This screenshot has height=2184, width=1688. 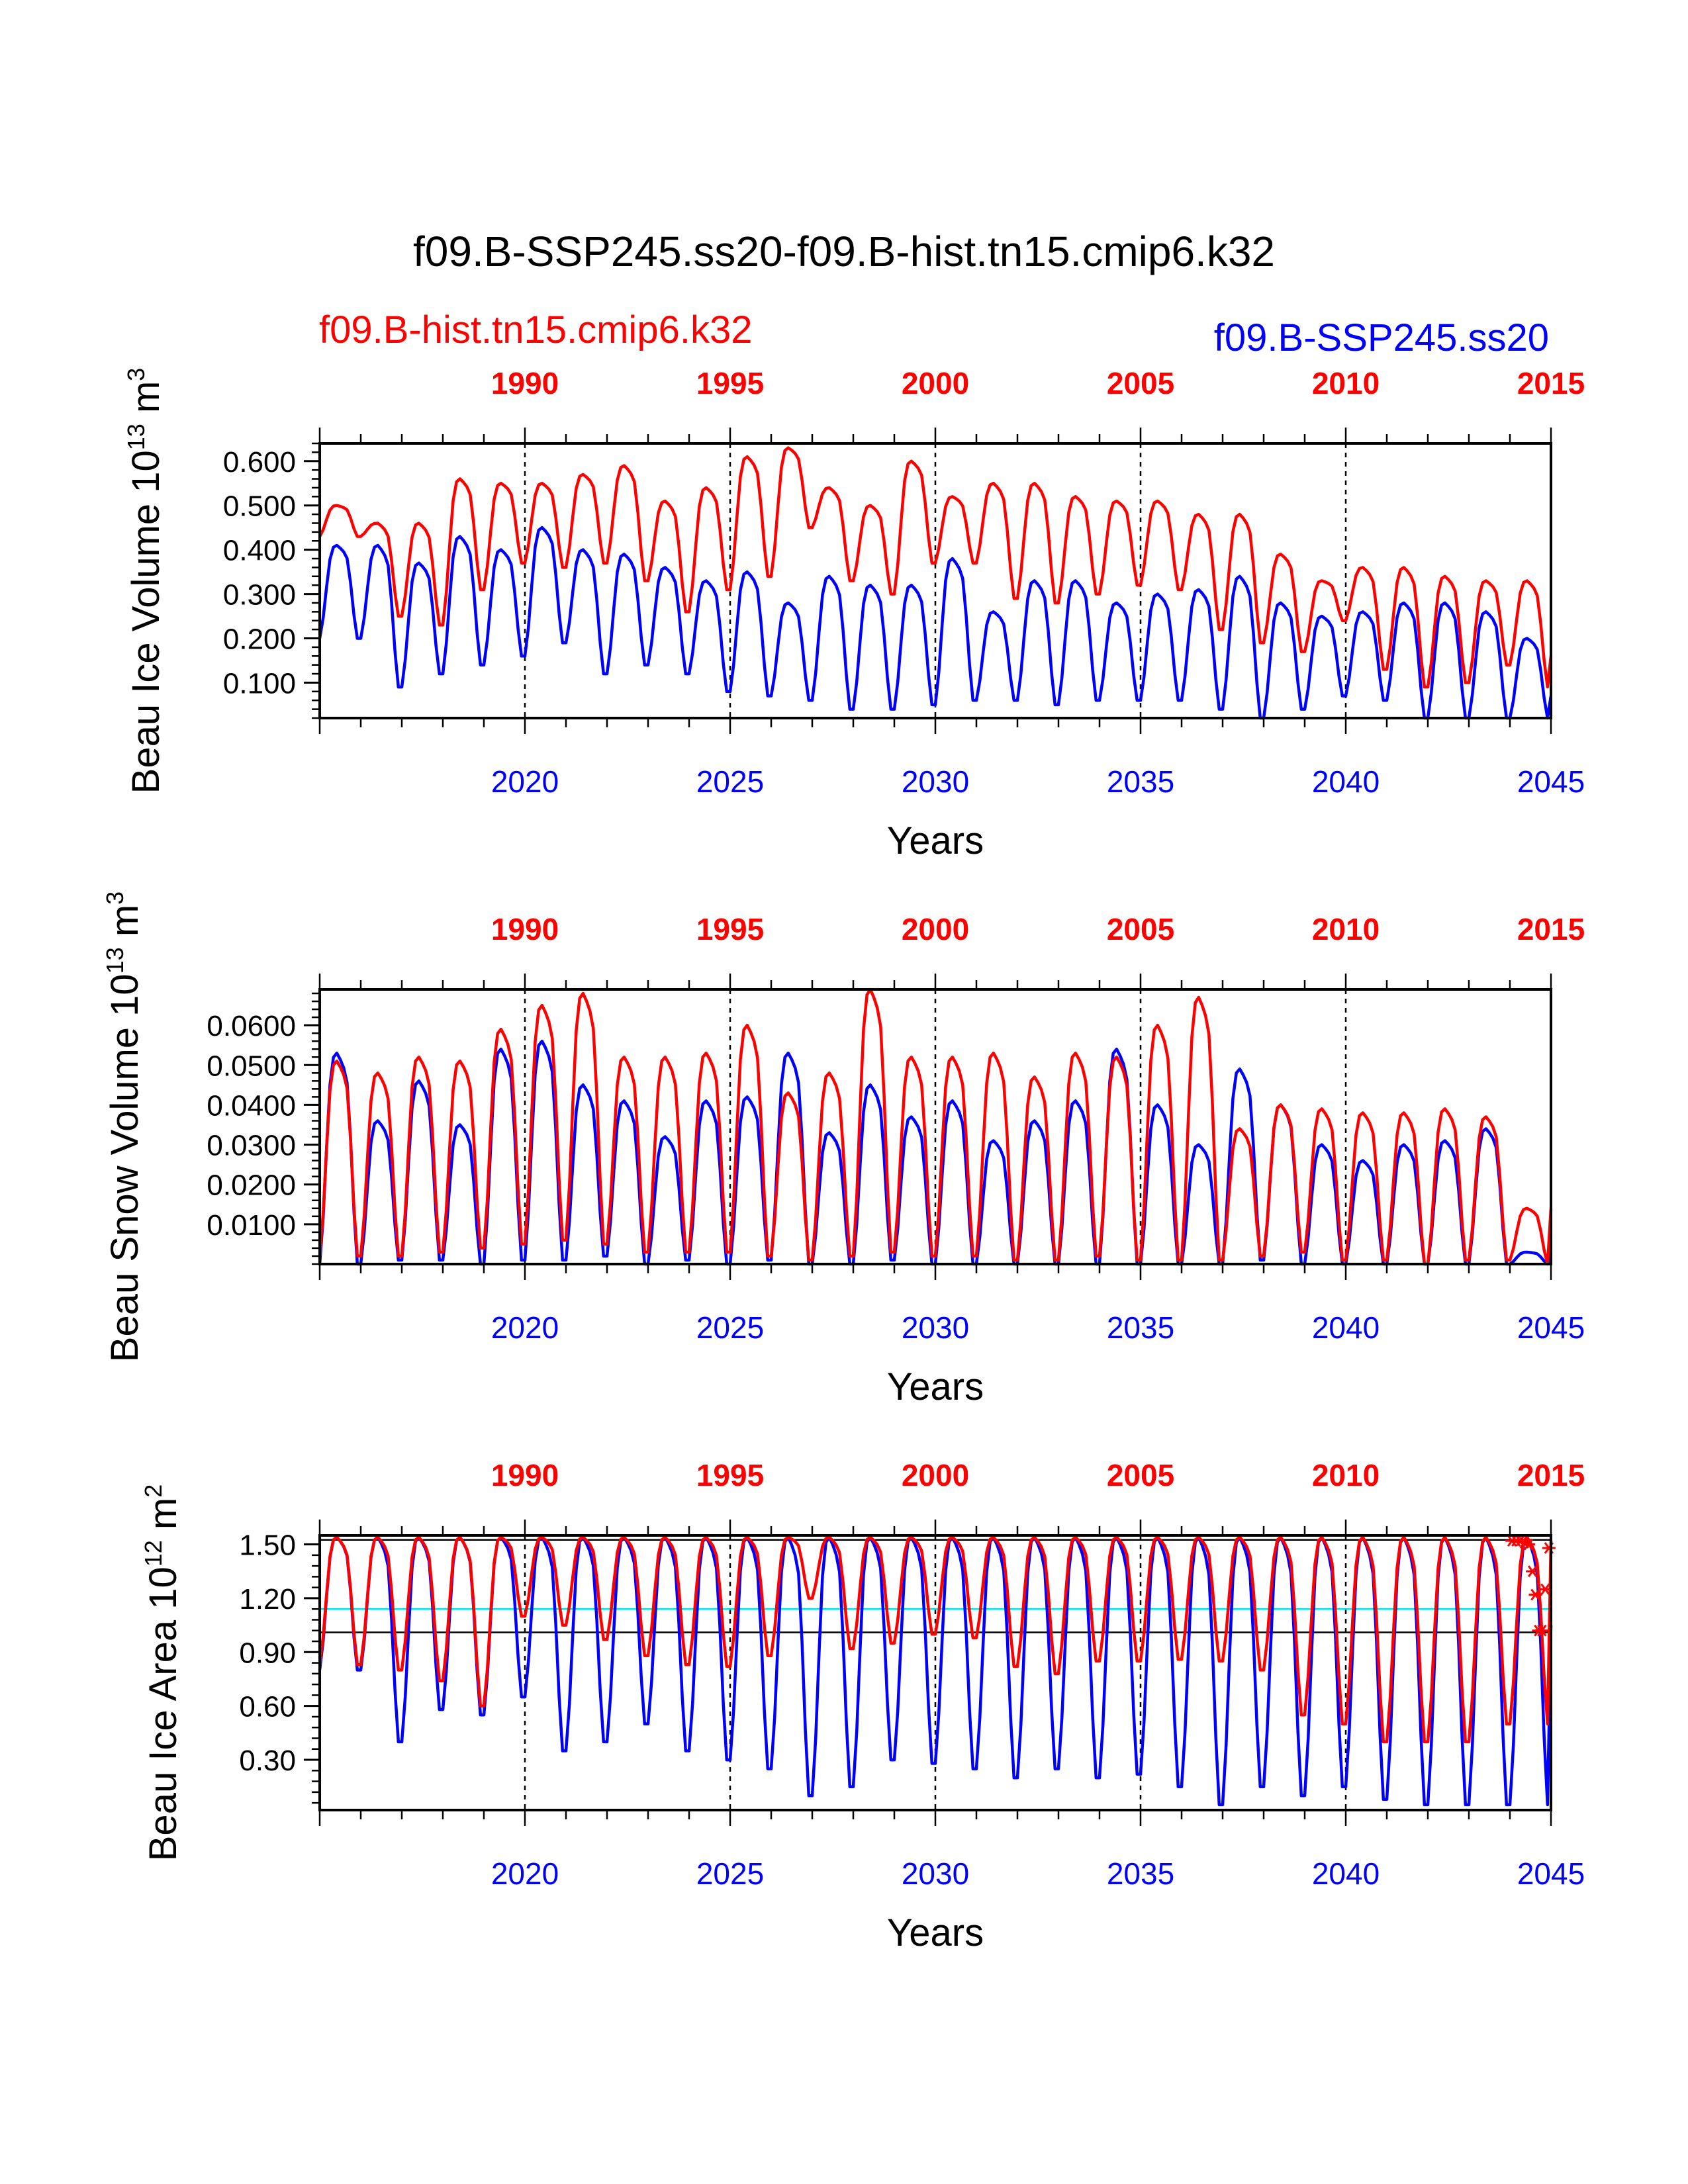 What do you see at coordinates (251, 1185) in the screenshot?
I see `y-tick-label: 0.0200` at bounding box center [251, 1185].